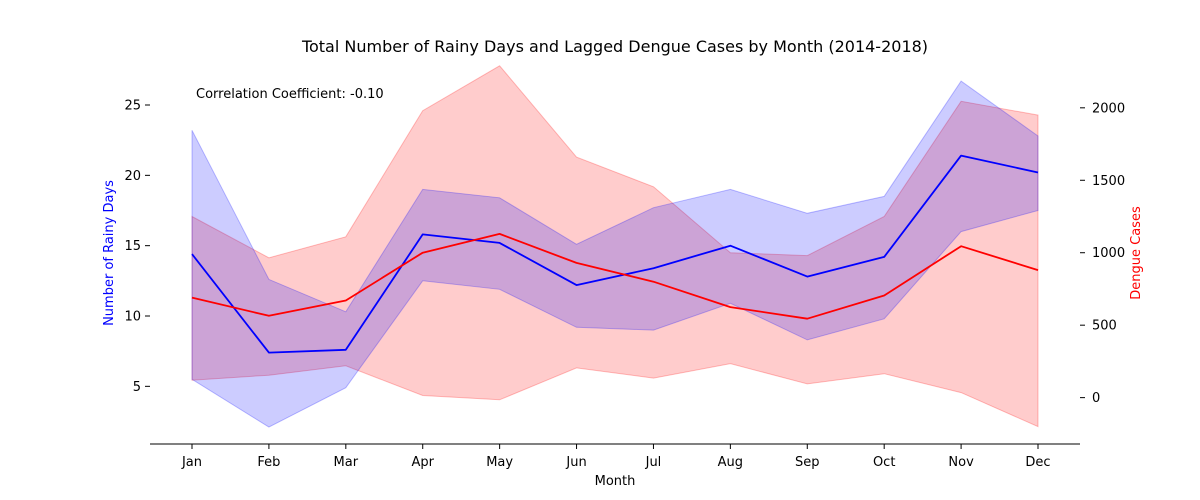 The image size is (1200, 500). I want to click on correlation-annotation: Correlation Coefficient: -0.10, so click(290, 94).